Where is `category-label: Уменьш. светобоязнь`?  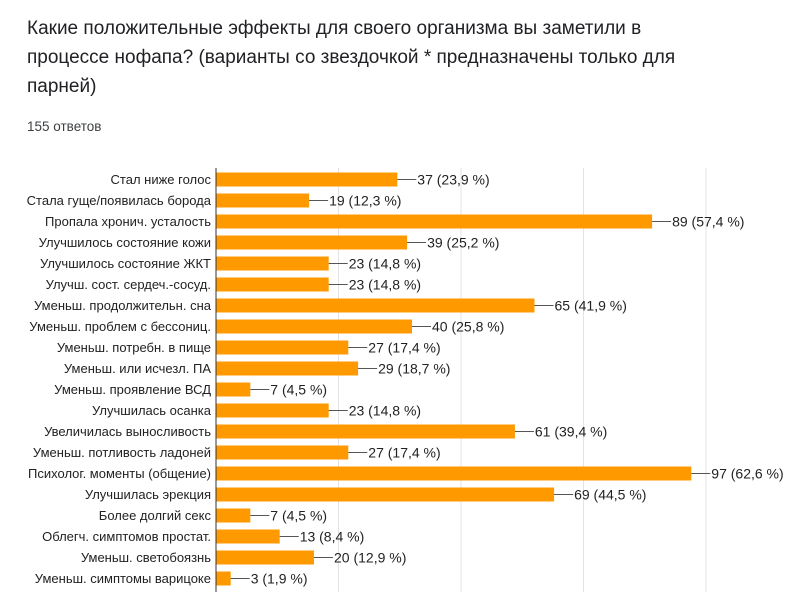
category-label: Уменьш. светобоязнь is located at coordinates (146, 557).